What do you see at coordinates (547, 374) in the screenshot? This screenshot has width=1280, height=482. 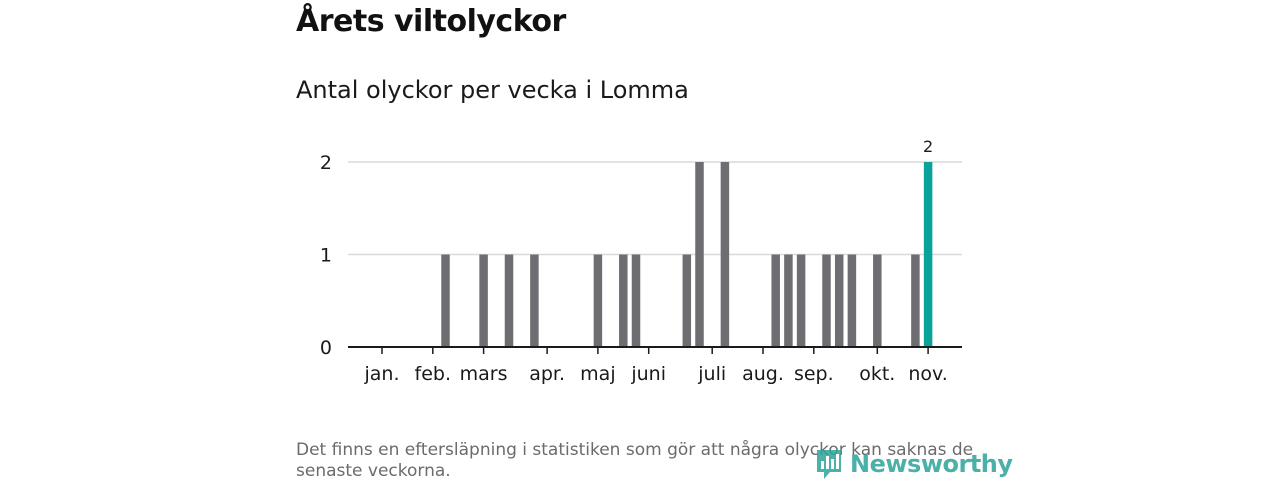 I see `x-tick-label: apr.` at bounding box center [547, 374].